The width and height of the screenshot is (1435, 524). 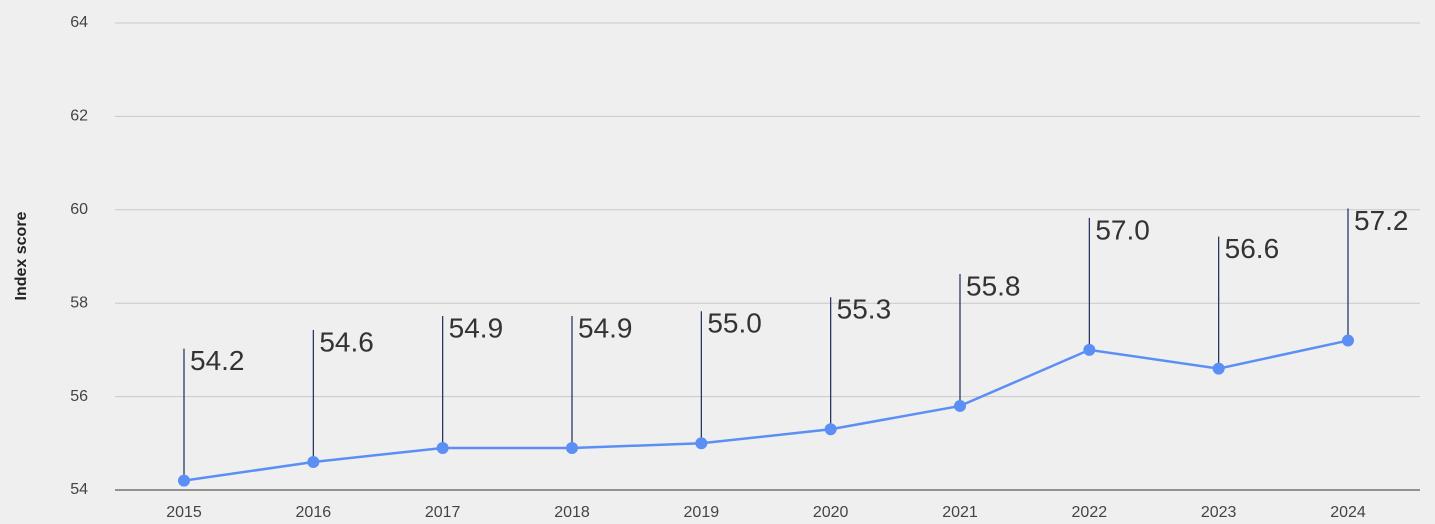 I want to click on x-tick-label: 2021, so click(x=960, y=512).